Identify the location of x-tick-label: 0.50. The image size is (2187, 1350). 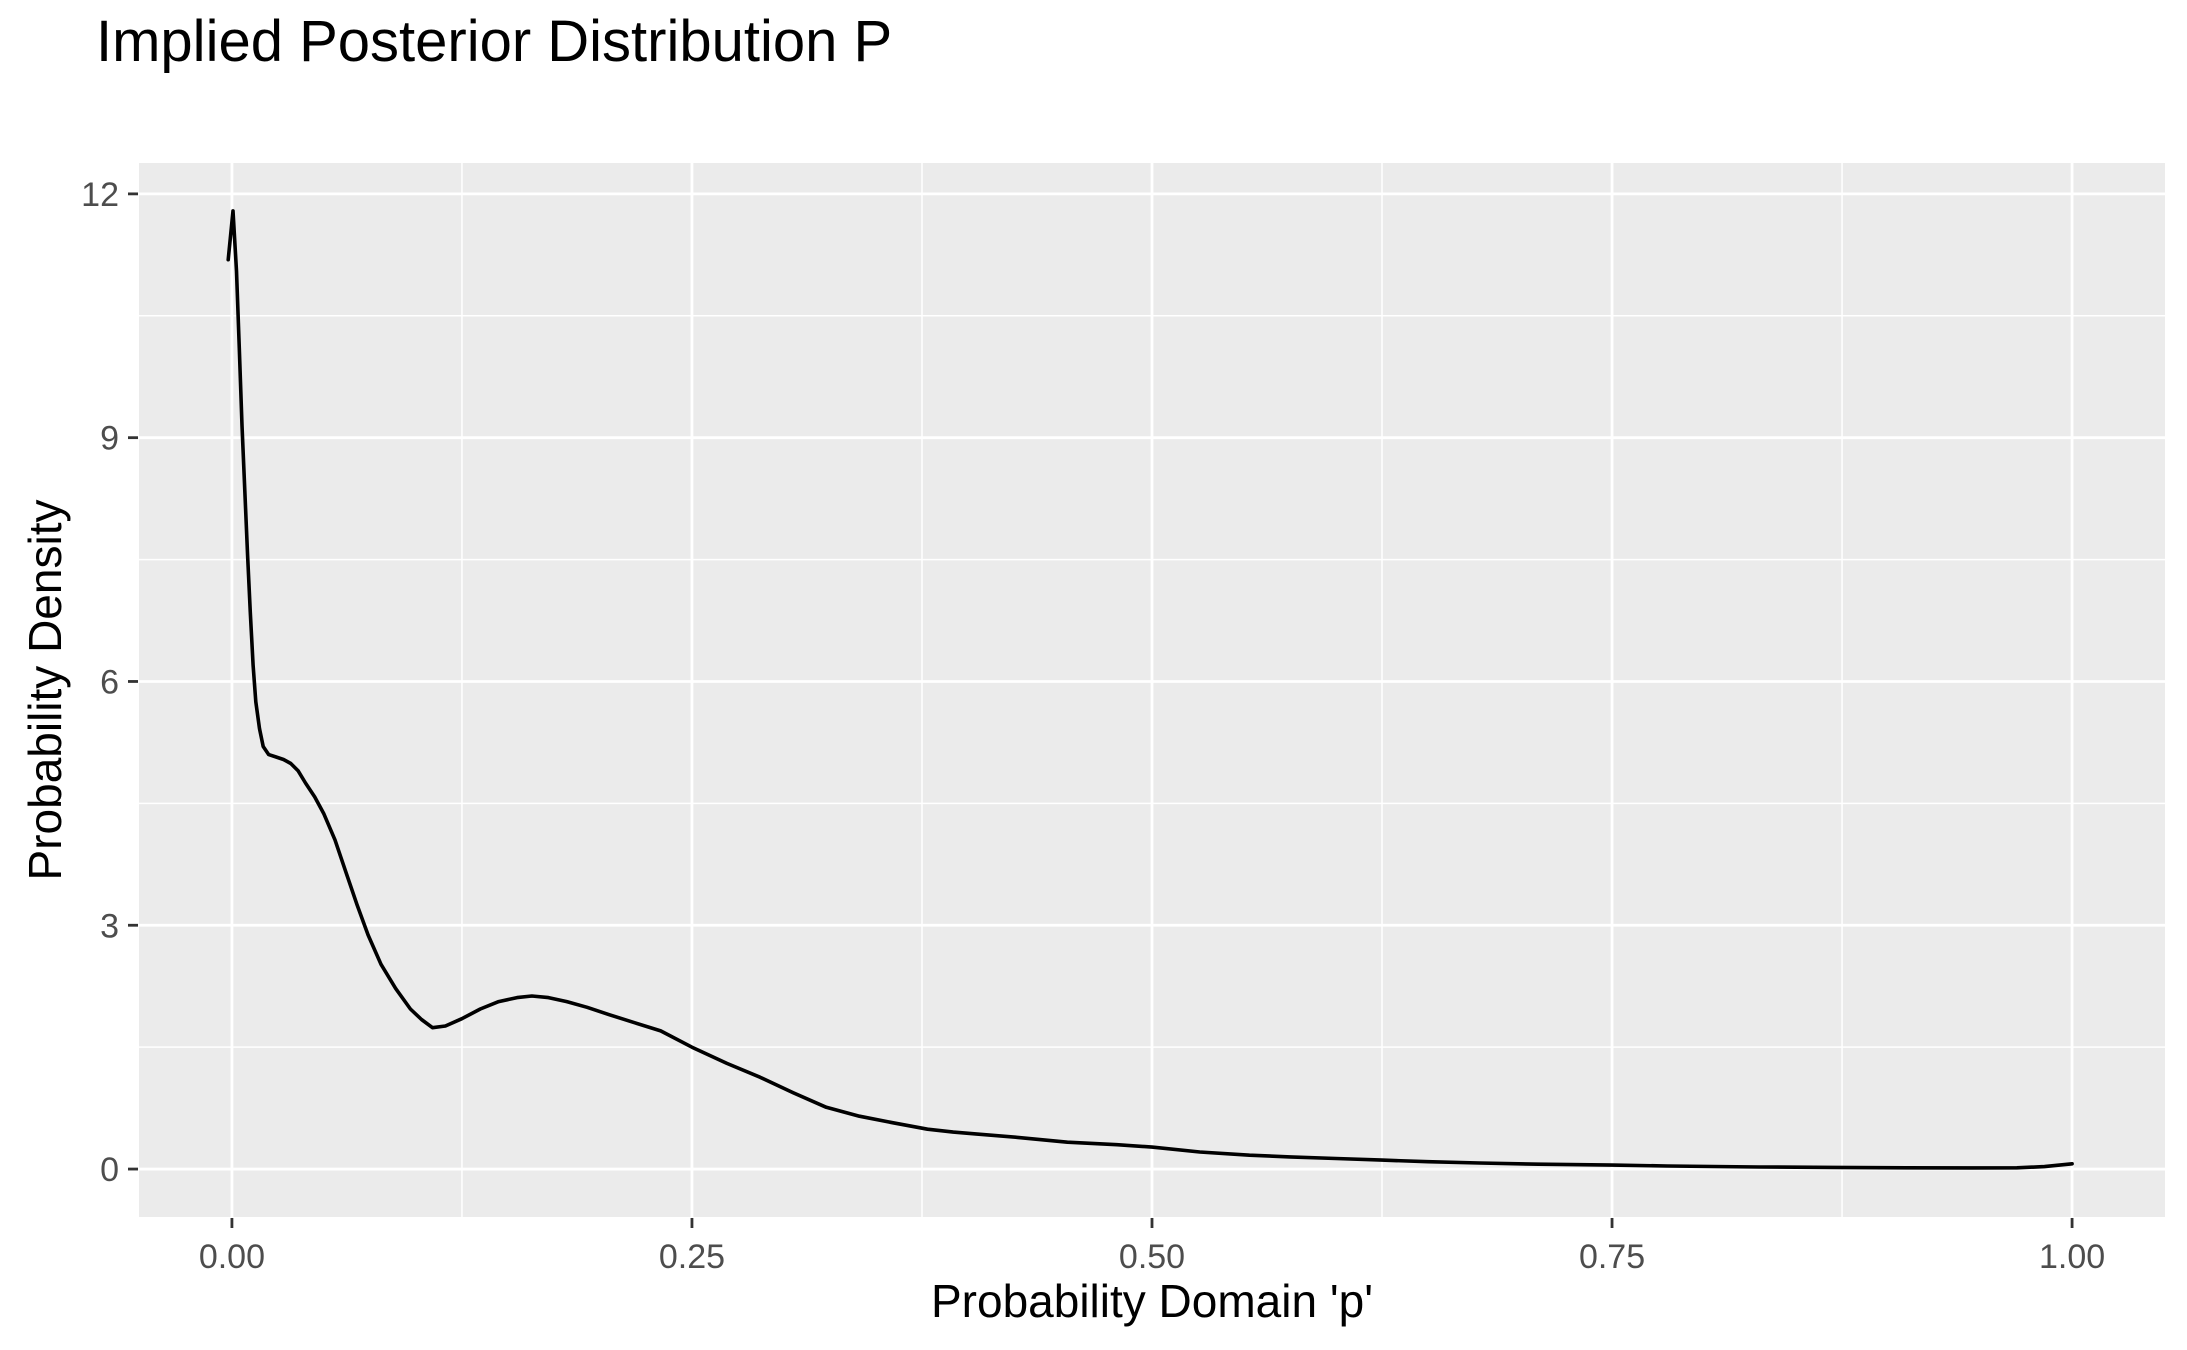
(1152, 1257).